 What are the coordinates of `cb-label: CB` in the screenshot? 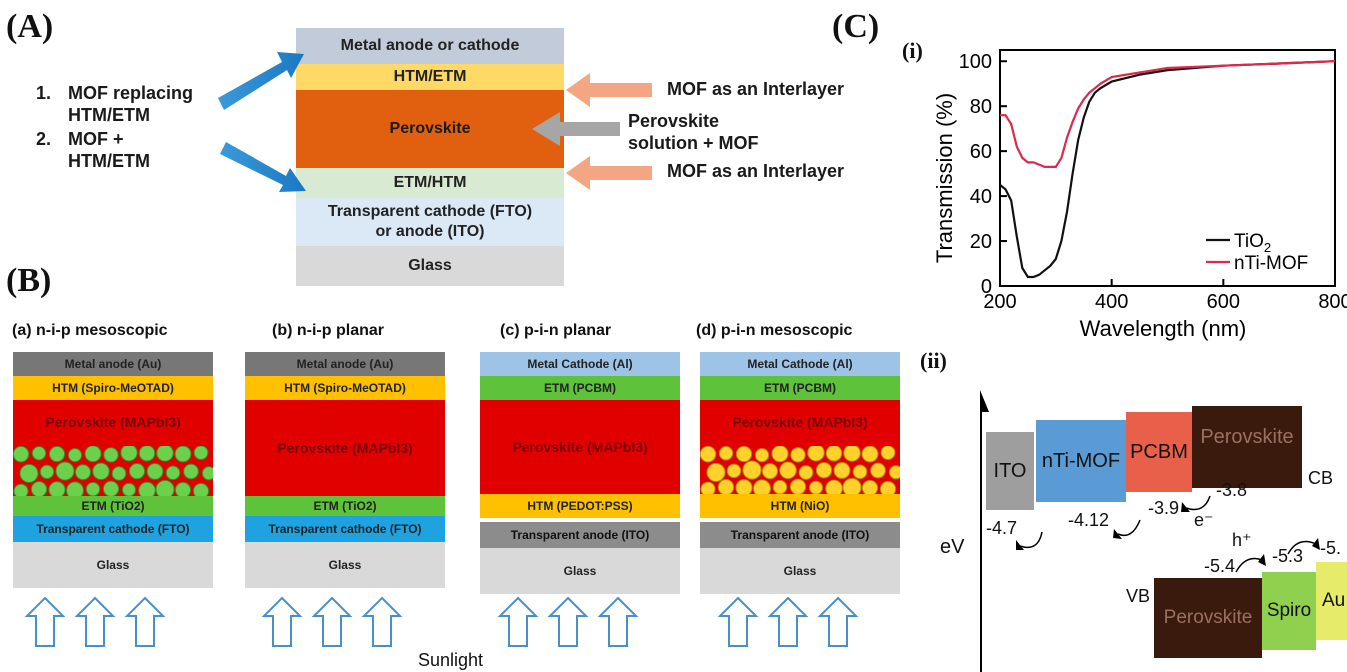 It's located at (1321, 478).